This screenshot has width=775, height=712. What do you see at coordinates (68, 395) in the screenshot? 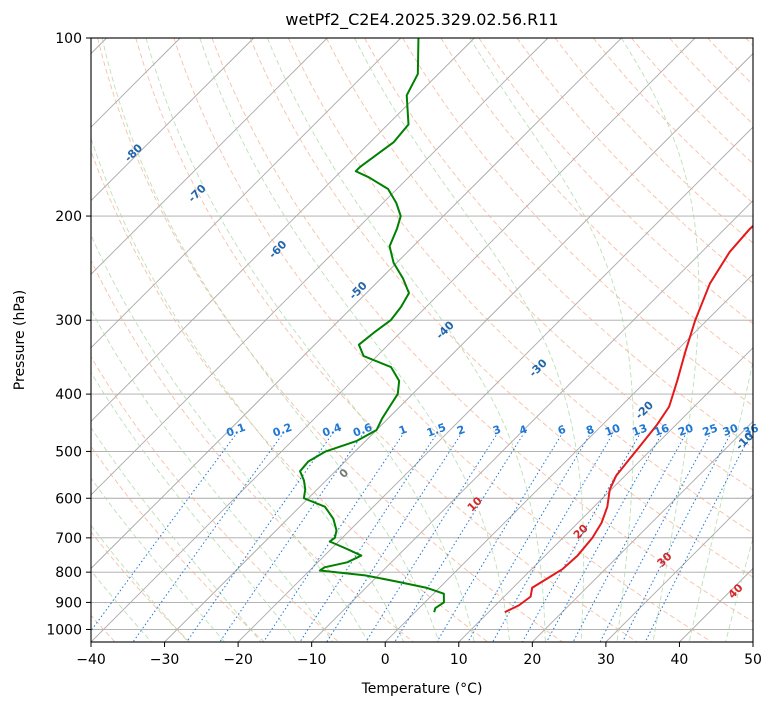
I see `y-tick-label: 400` at bounding box center [68, 395].